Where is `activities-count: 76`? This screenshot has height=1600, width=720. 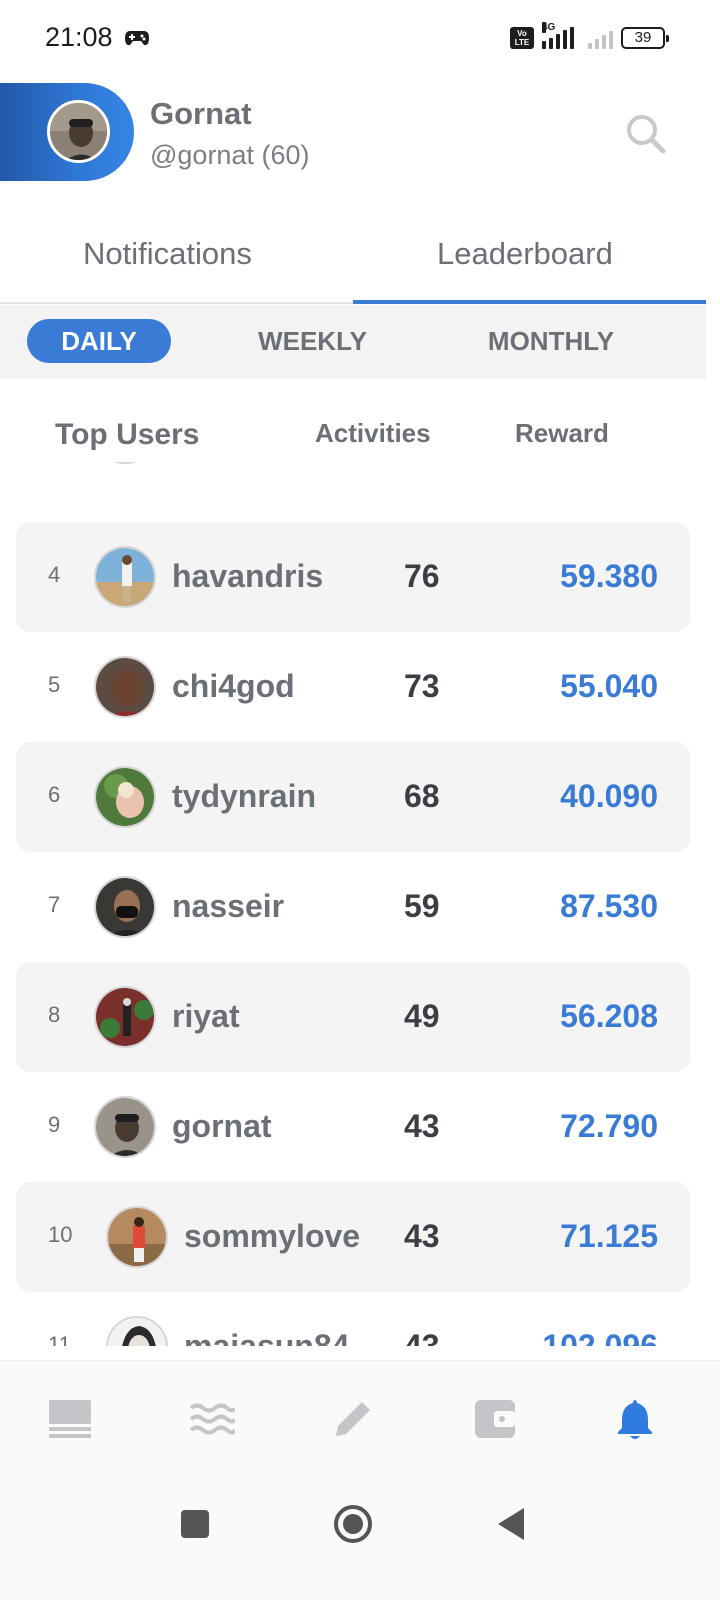 activities-count: 76 is located at coordinates (422, 576).